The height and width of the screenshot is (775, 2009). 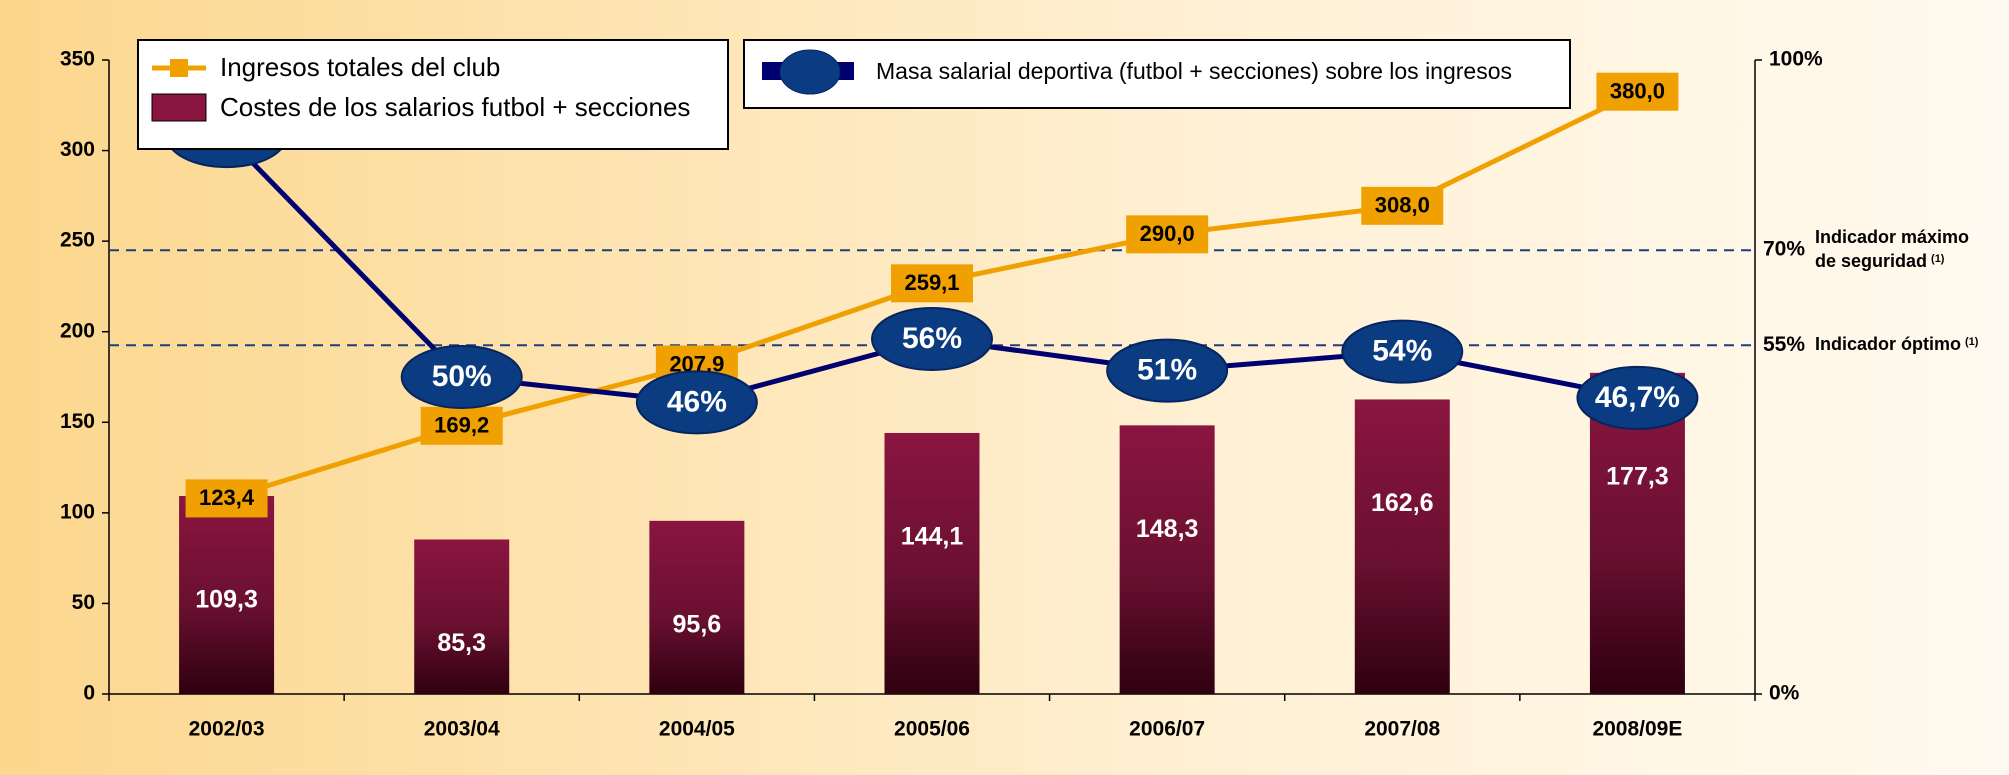 I want to click on point-value-label: 46,7%, so click(x=1637, y=397).